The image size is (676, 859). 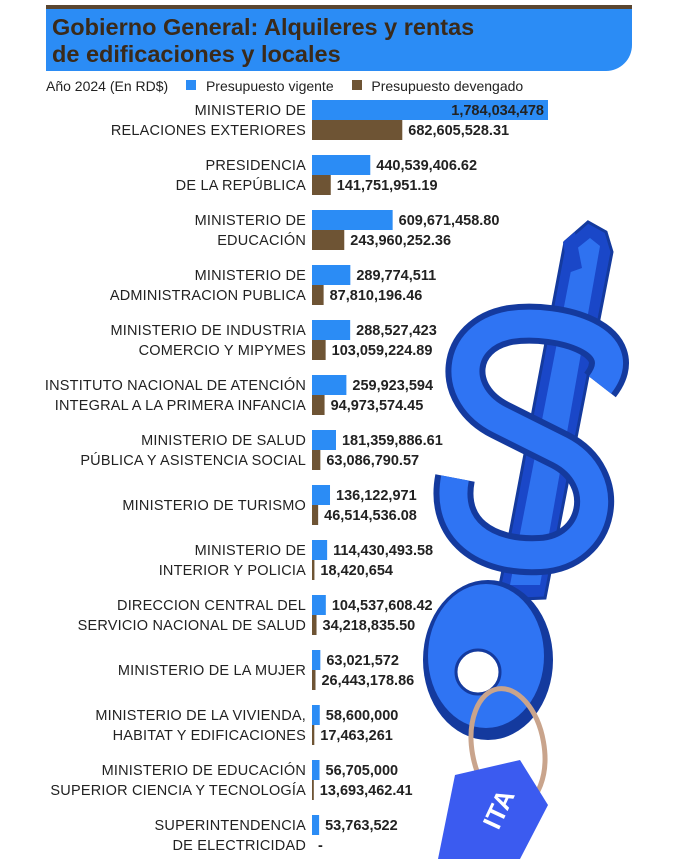 I want to click on data-label: 26,443,178.86, so click(x=367, y=681).